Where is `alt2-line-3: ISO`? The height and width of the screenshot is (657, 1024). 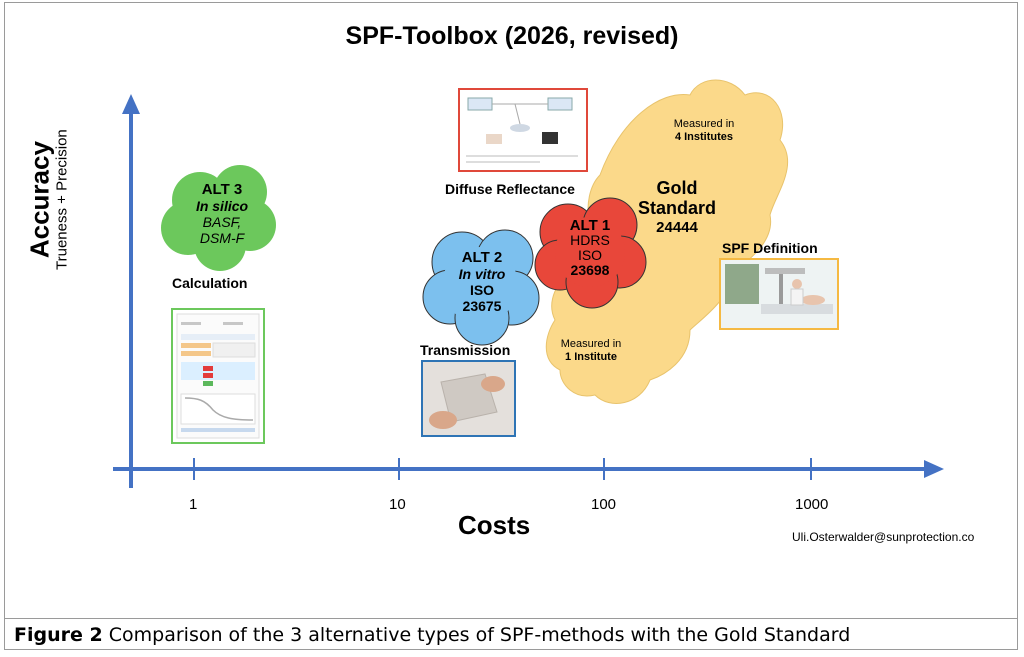 alt2-line-3: ISO is located at coordinates (482, 290).